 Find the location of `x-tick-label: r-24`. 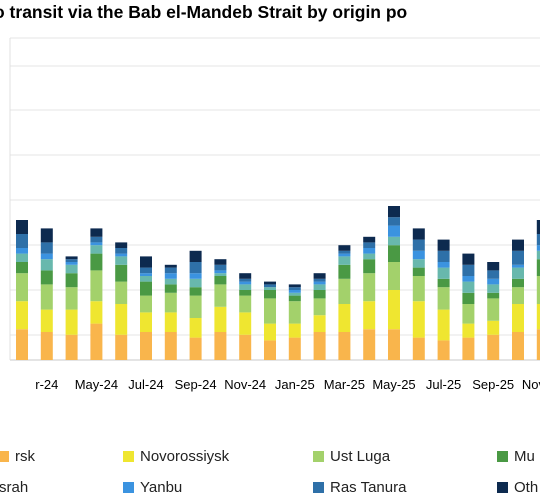

x-tick-label: r-24 is located at coordinates (46, 384).